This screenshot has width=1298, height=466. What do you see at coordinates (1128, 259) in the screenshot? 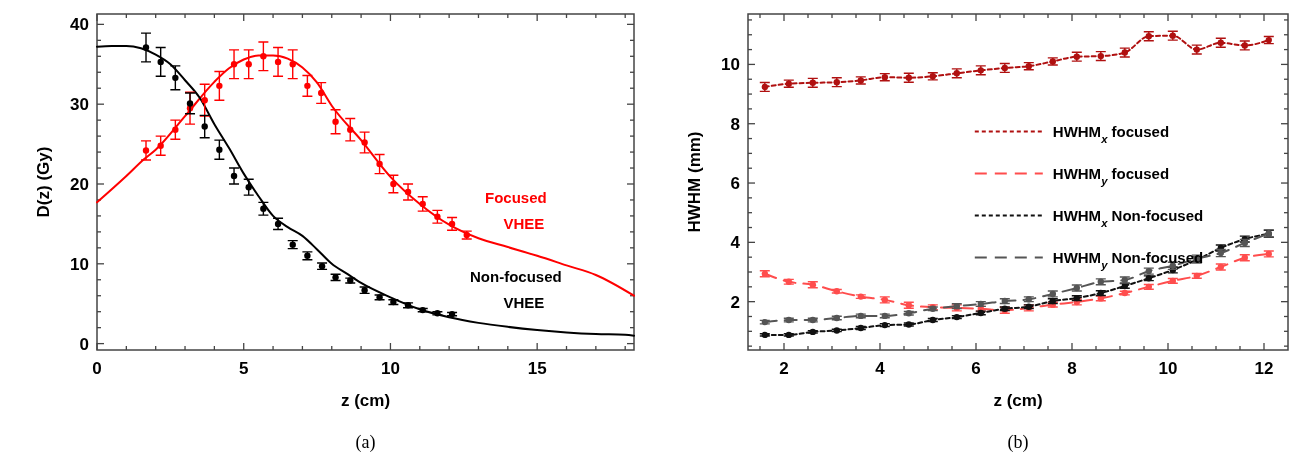
I see `legend-label: HWHM$_{y}$ Non-focused` at bounding box center [1128, 259].